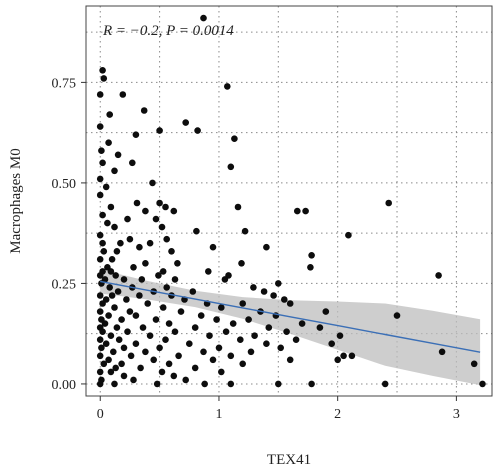 This screenshot has height=471, width=500. Describe the element at coordinates (69, 234) in the screenshot. I see `y-axis-ticks: 0.00 0.25 0.50 0.75` at that location.